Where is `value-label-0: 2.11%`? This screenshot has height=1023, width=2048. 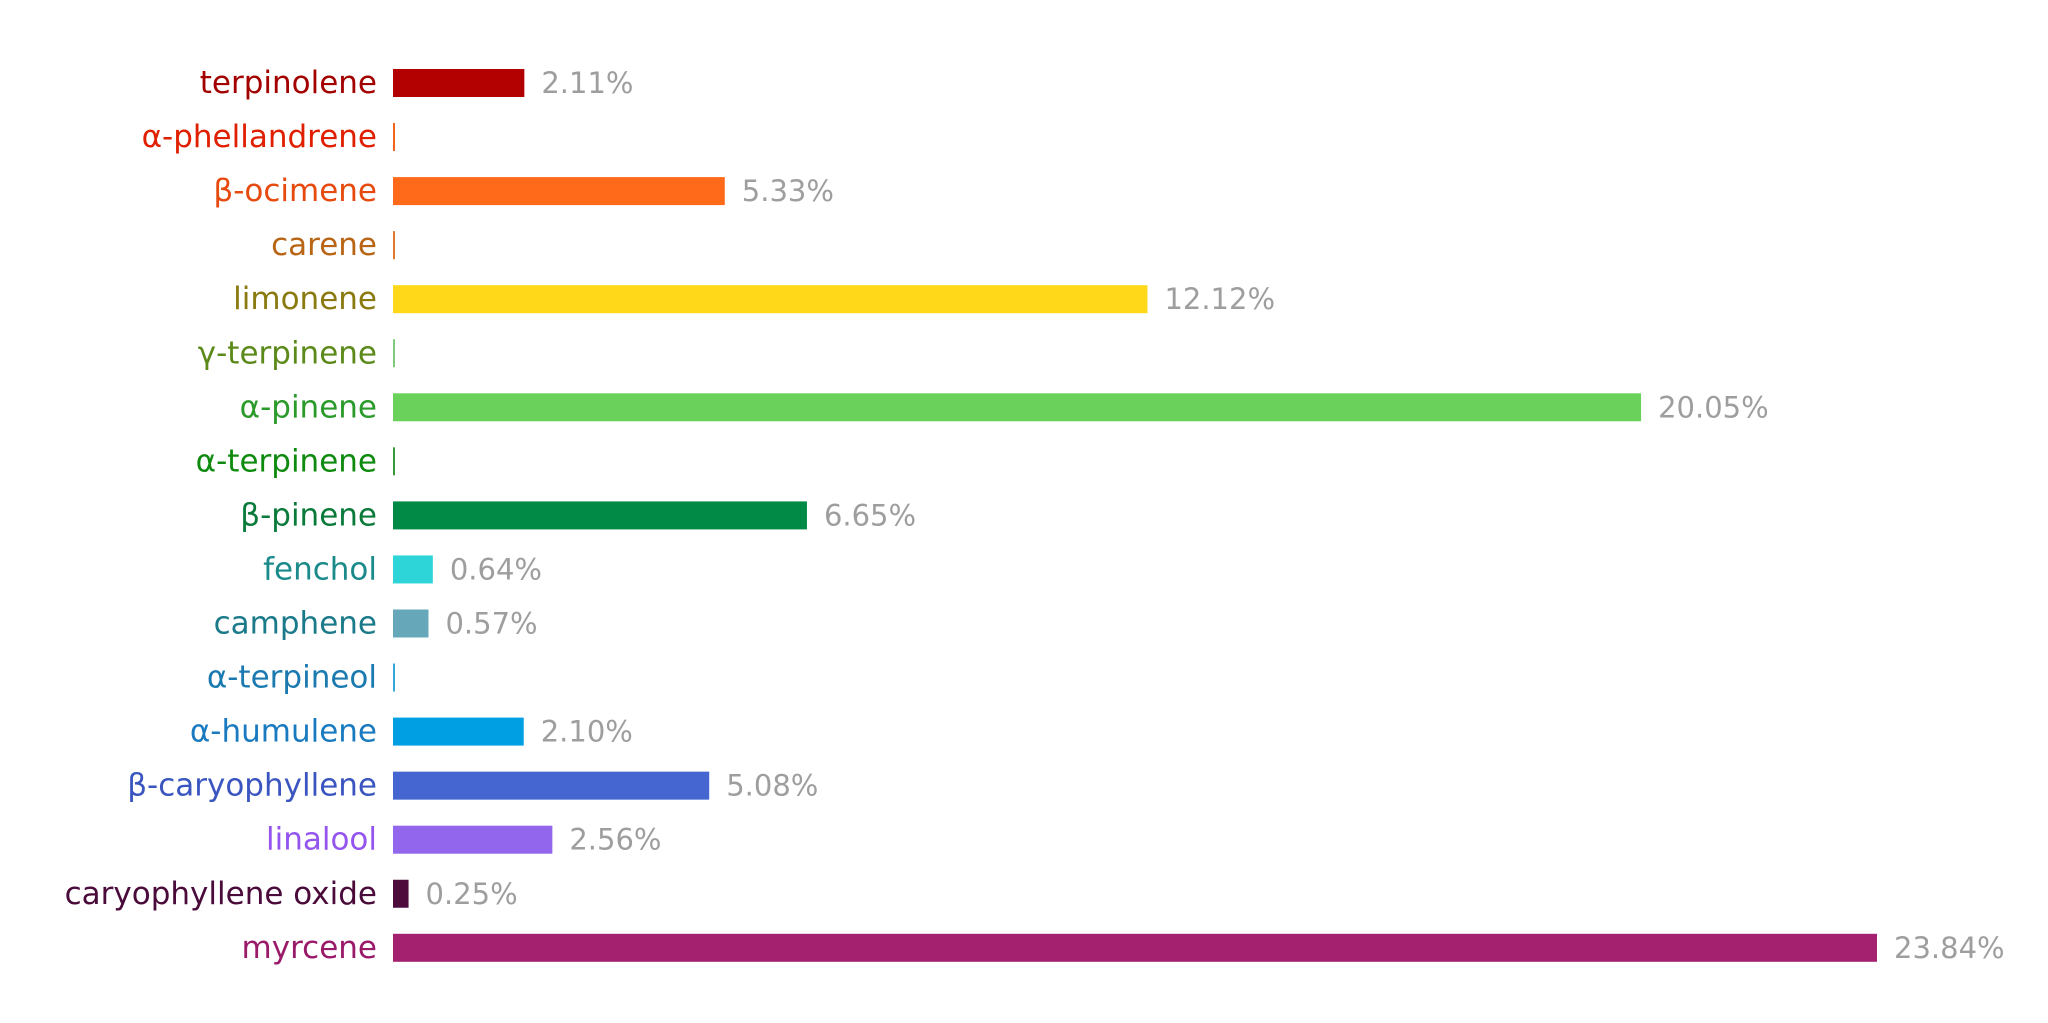
value-label-0: 2.11% is located at coordinates (587, 83).